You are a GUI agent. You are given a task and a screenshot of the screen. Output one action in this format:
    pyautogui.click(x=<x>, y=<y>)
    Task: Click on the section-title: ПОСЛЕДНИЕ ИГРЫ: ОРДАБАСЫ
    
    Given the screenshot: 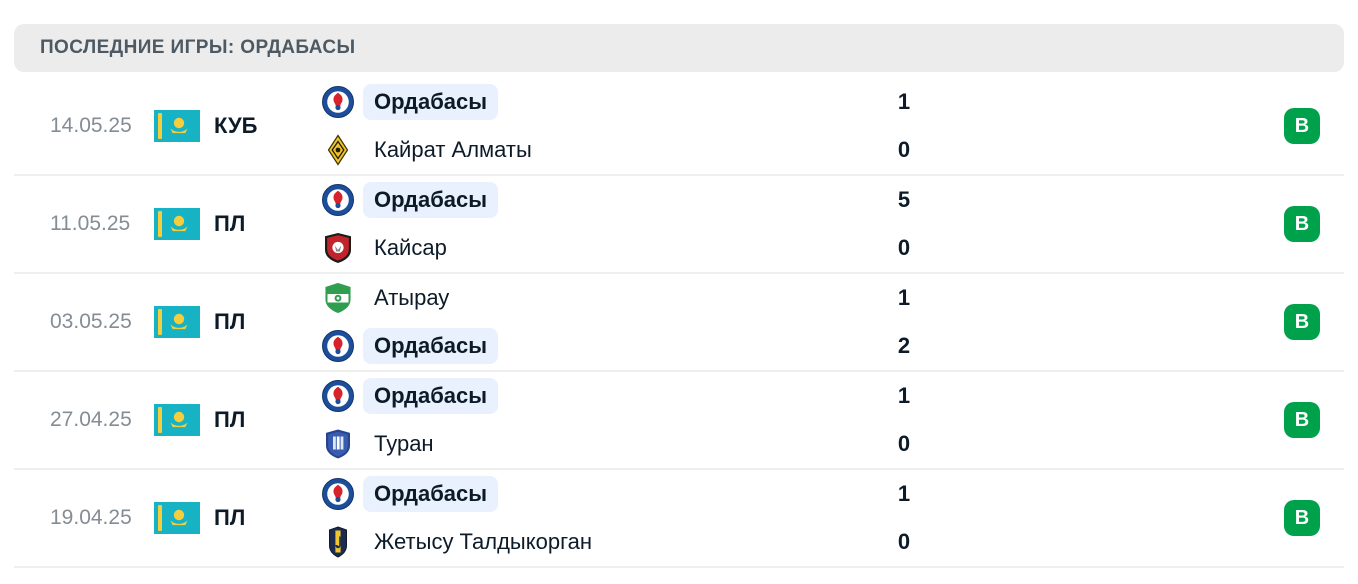 What is the action you would take?
    pyautogui.click(x=198, y=47)
    